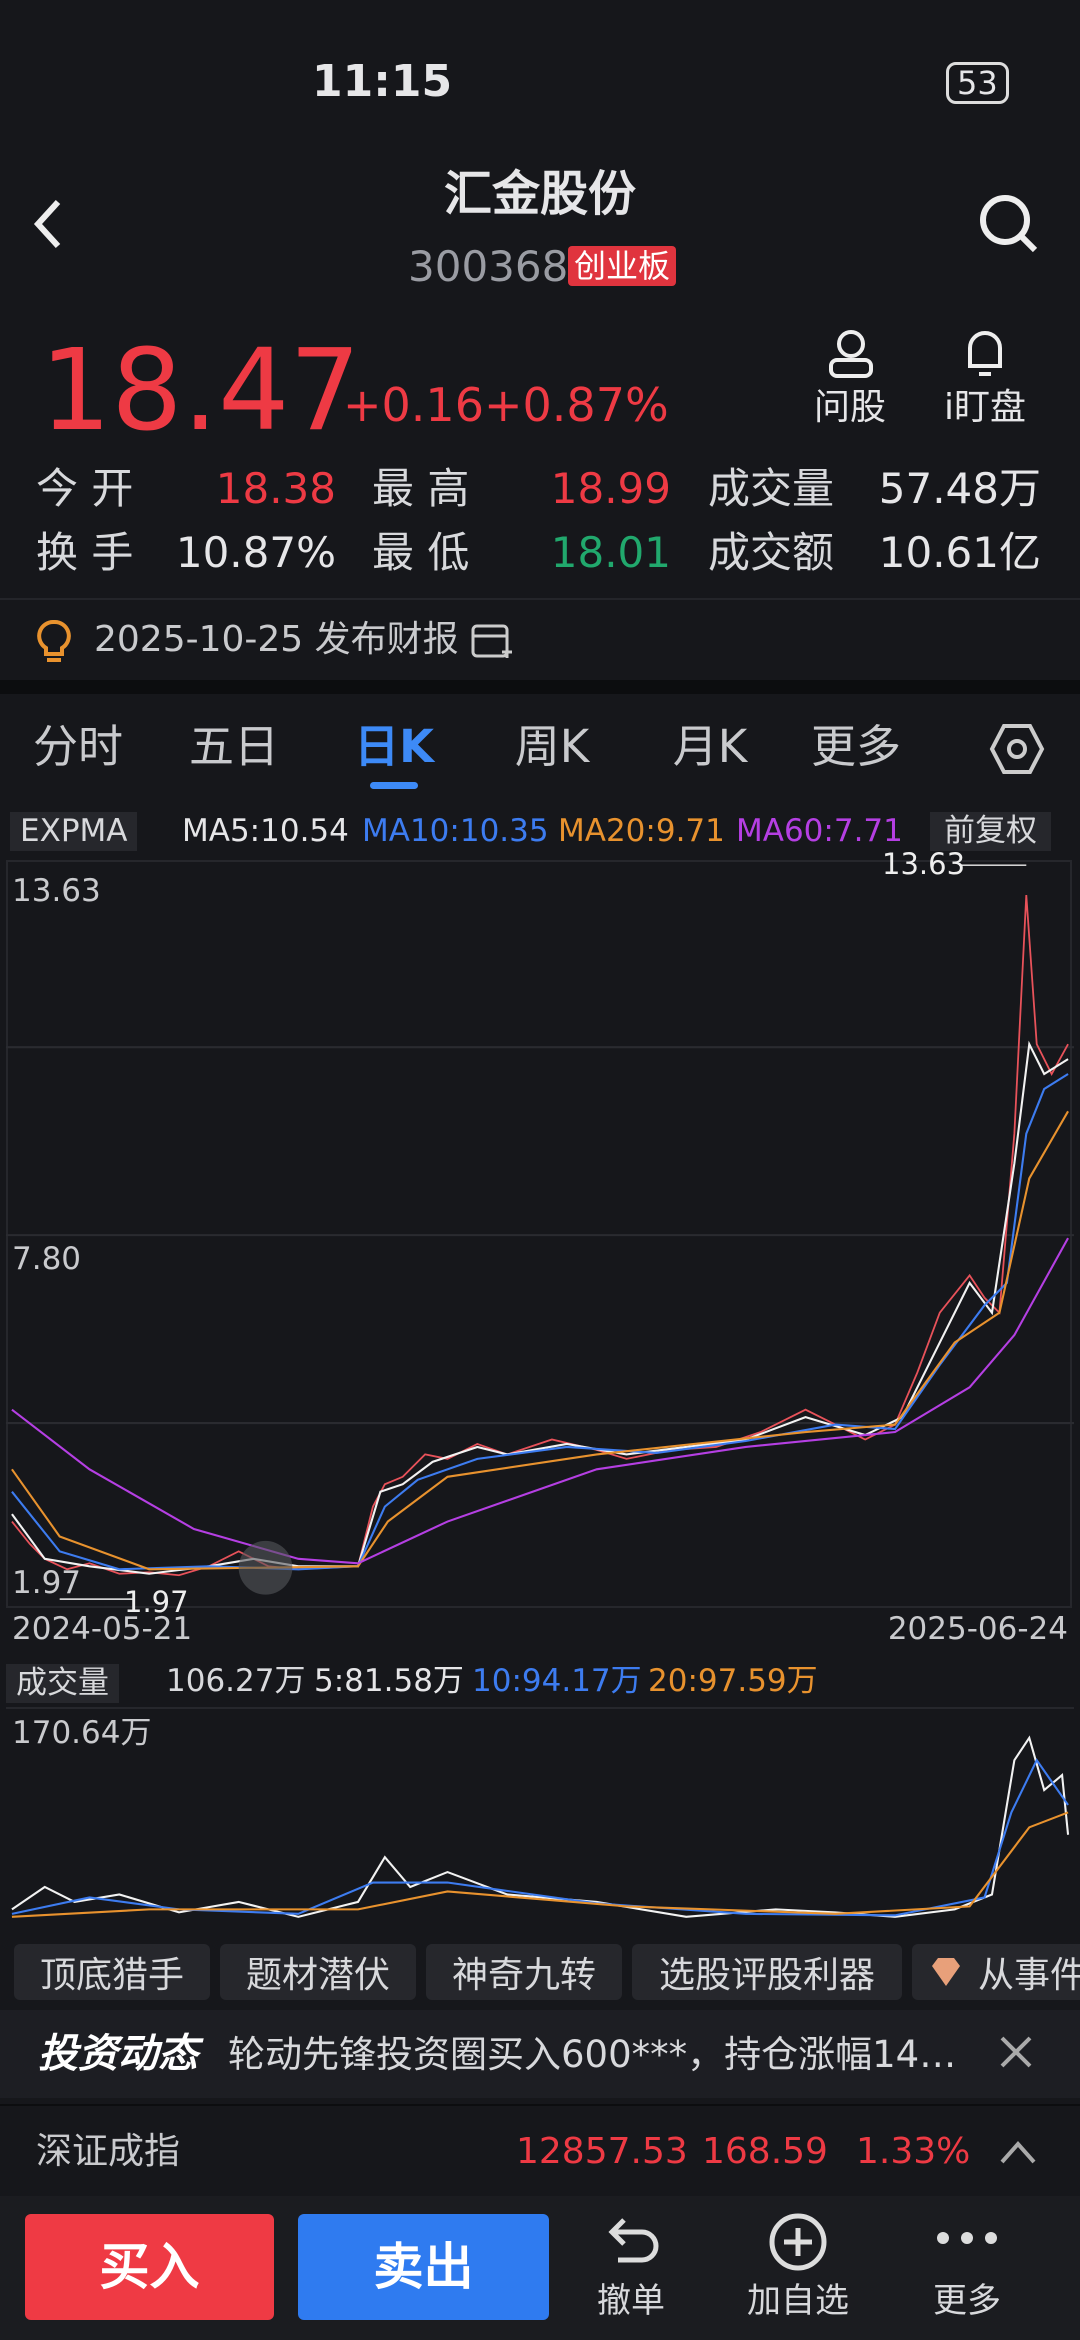  What do you see at coordinates (631, 2301) in the screenshot?
I see `cancel-order-button: 撤单` at bounding box center [631, 2301].